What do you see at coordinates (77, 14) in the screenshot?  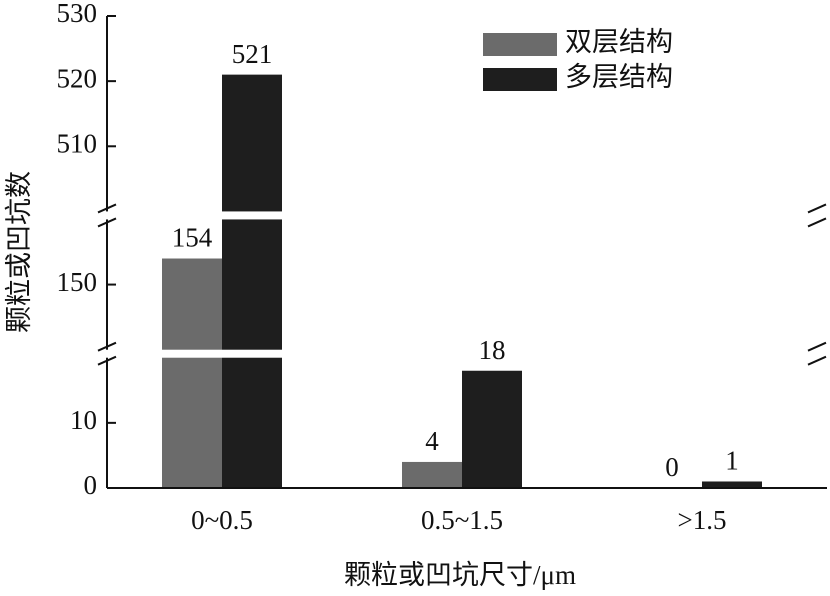 I see `y-tick-label: 530` at bounding box center [77, 14].